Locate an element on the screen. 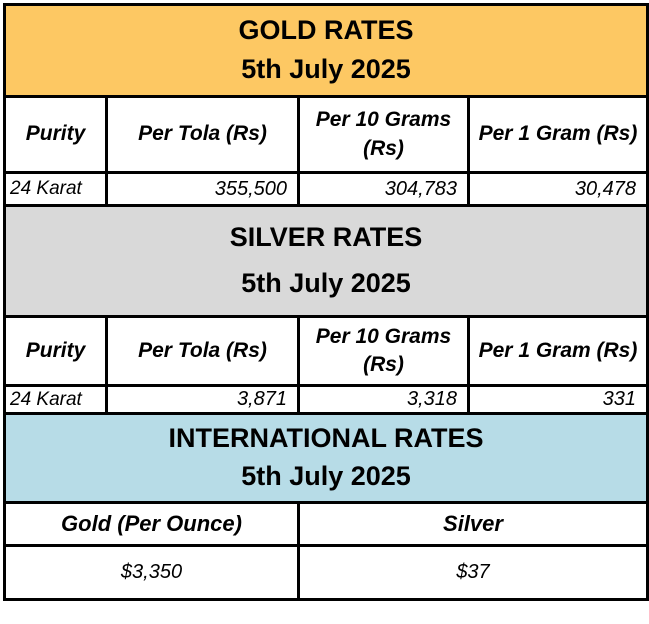 The height and width of the screenshot is (624, 649). international-col-header-gold: Gold (Per Ounce) is located at coordinates (151, 524).